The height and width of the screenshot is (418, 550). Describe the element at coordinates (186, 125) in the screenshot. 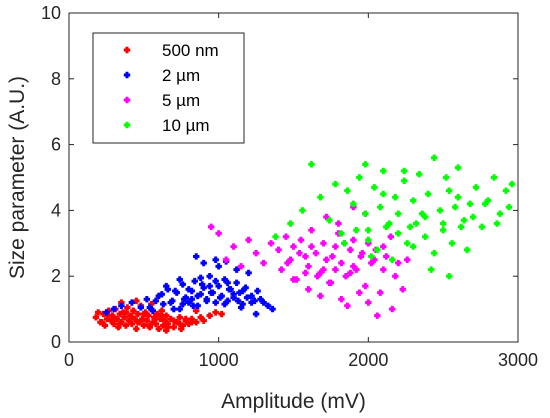

I see `legend-label: 10 µm` at that location.